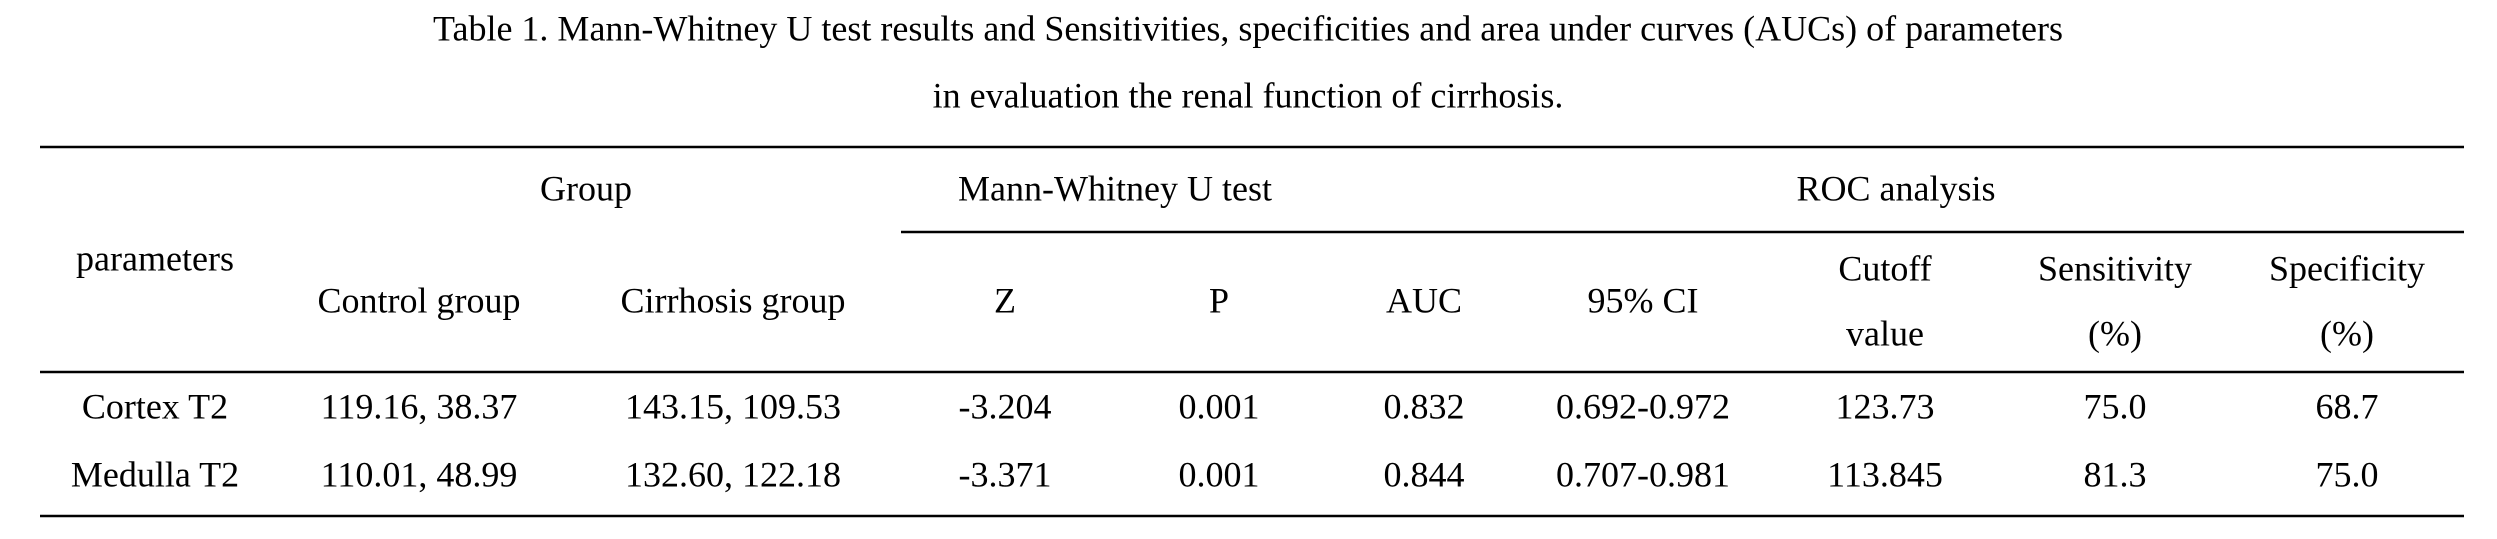  I want to click on column-header: Control group, so click(419, 300).